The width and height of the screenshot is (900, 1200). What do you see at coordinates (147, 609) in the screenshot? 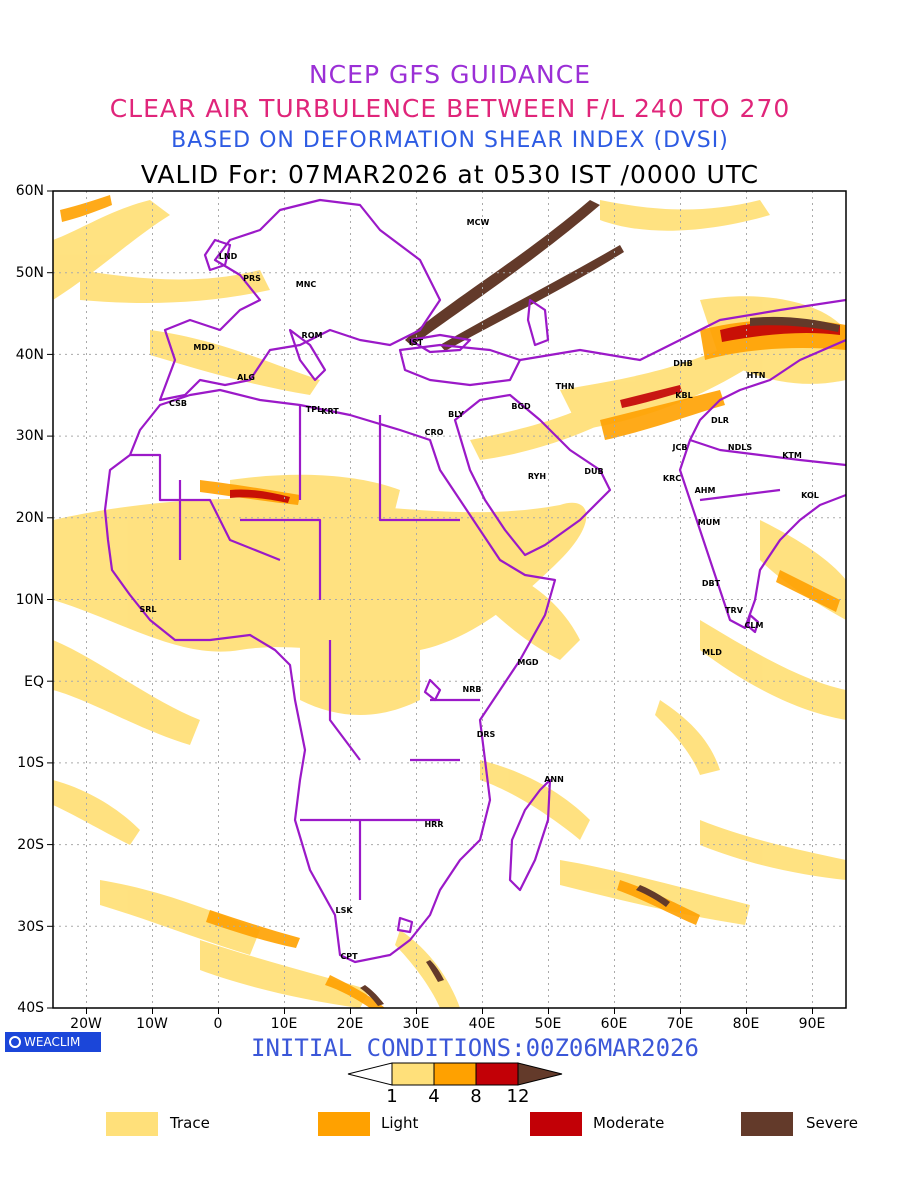
I see `station-label-srl: SRL` at bounding box center [147, 609].